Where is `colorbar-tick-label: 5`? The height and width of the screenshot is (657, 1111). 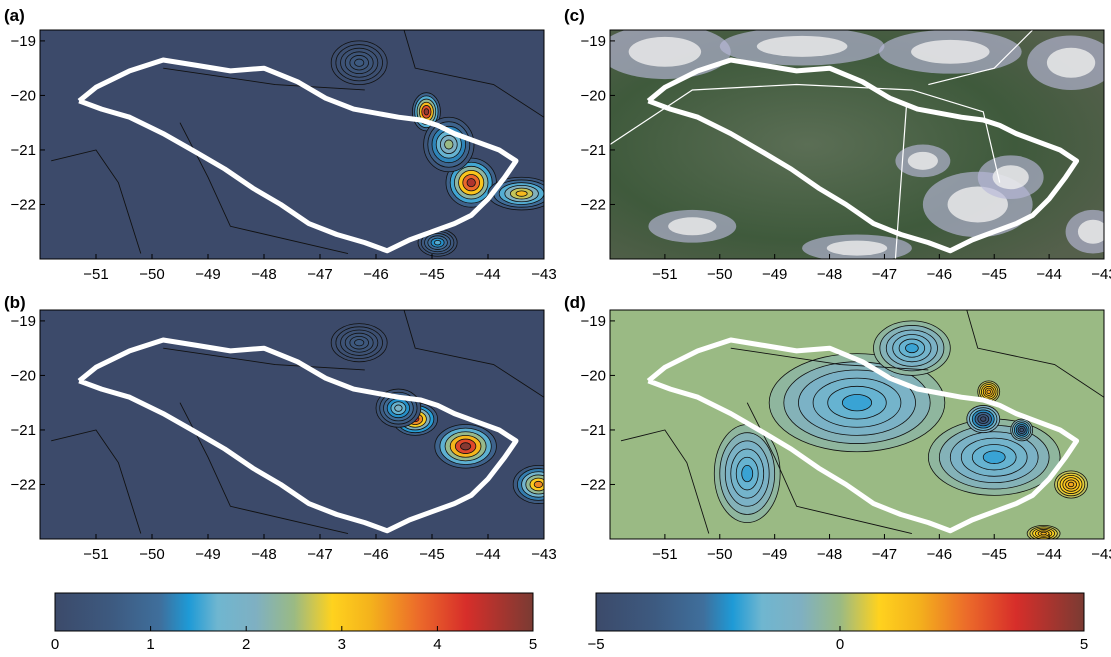 colorbar-tick-label: 5 is located at coordinates (1084, 644).